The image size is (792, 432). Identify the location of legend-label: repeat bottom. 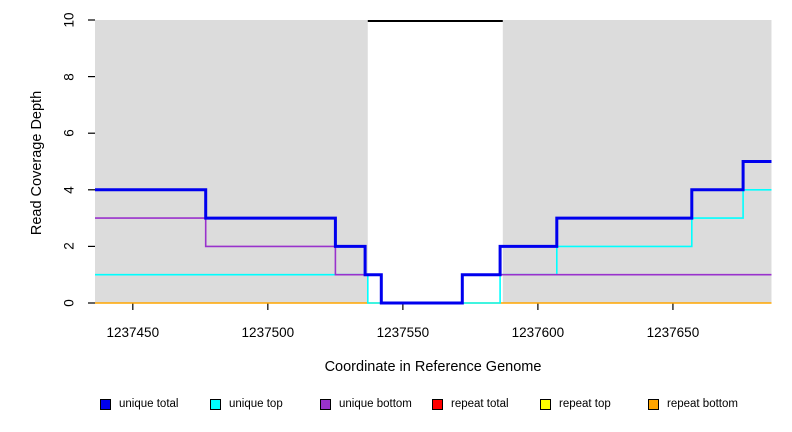
(702, 404).